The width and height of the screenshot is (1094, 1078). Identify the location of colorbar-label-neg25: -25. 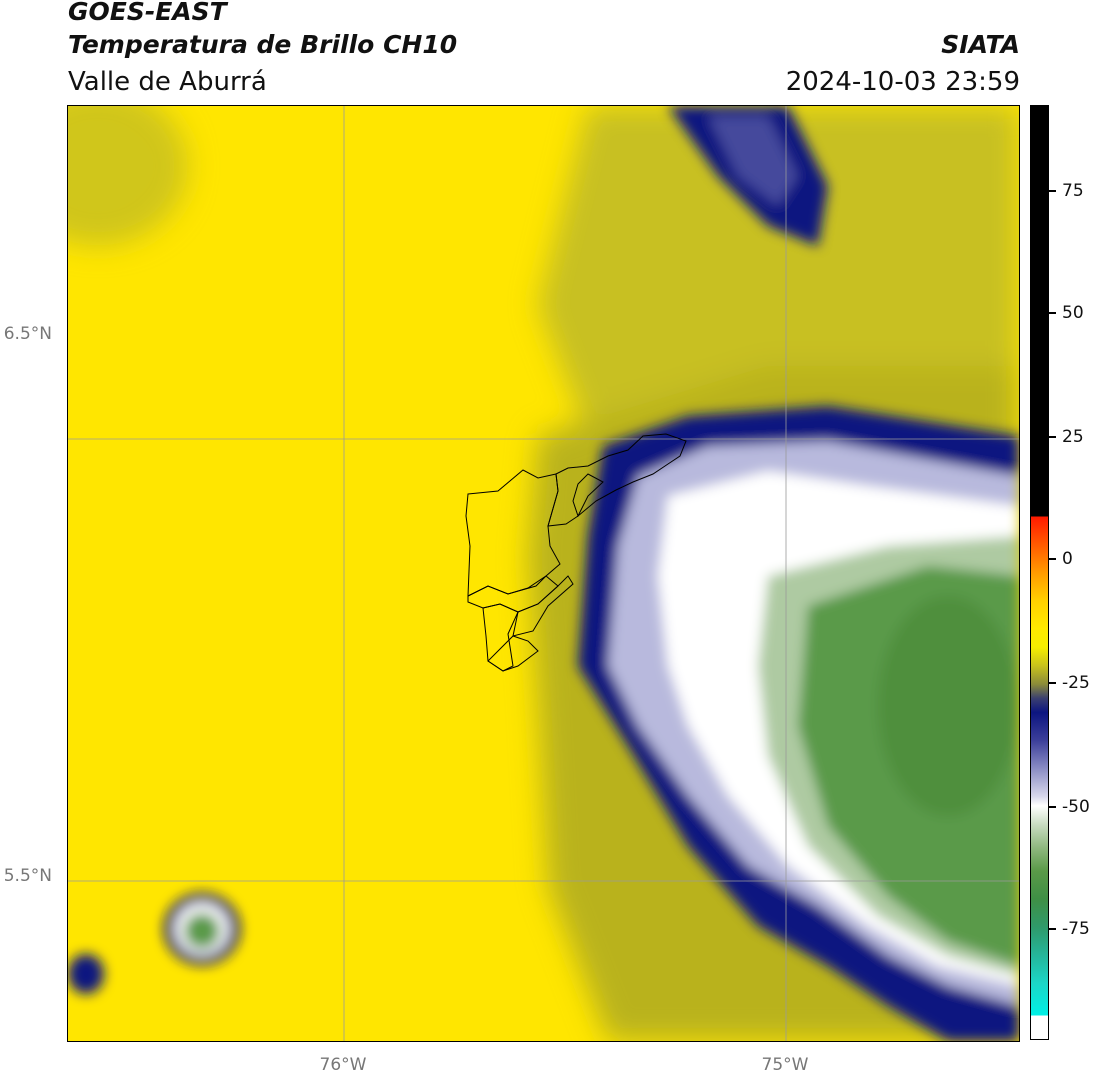
(1076, 683).